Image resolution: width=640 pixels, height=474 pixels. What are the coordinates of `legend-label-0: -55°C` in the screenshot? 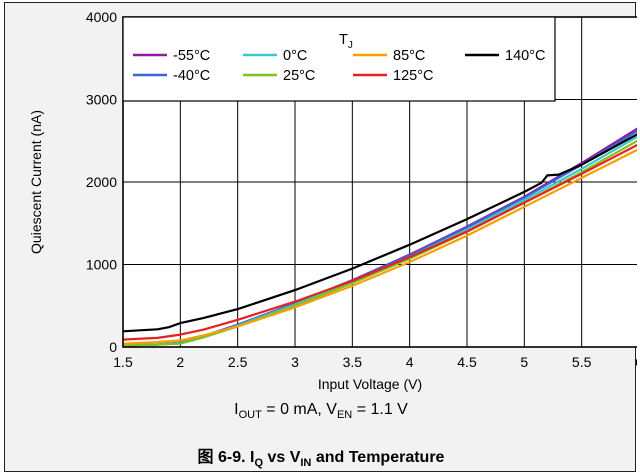 It's located at (191, 56).